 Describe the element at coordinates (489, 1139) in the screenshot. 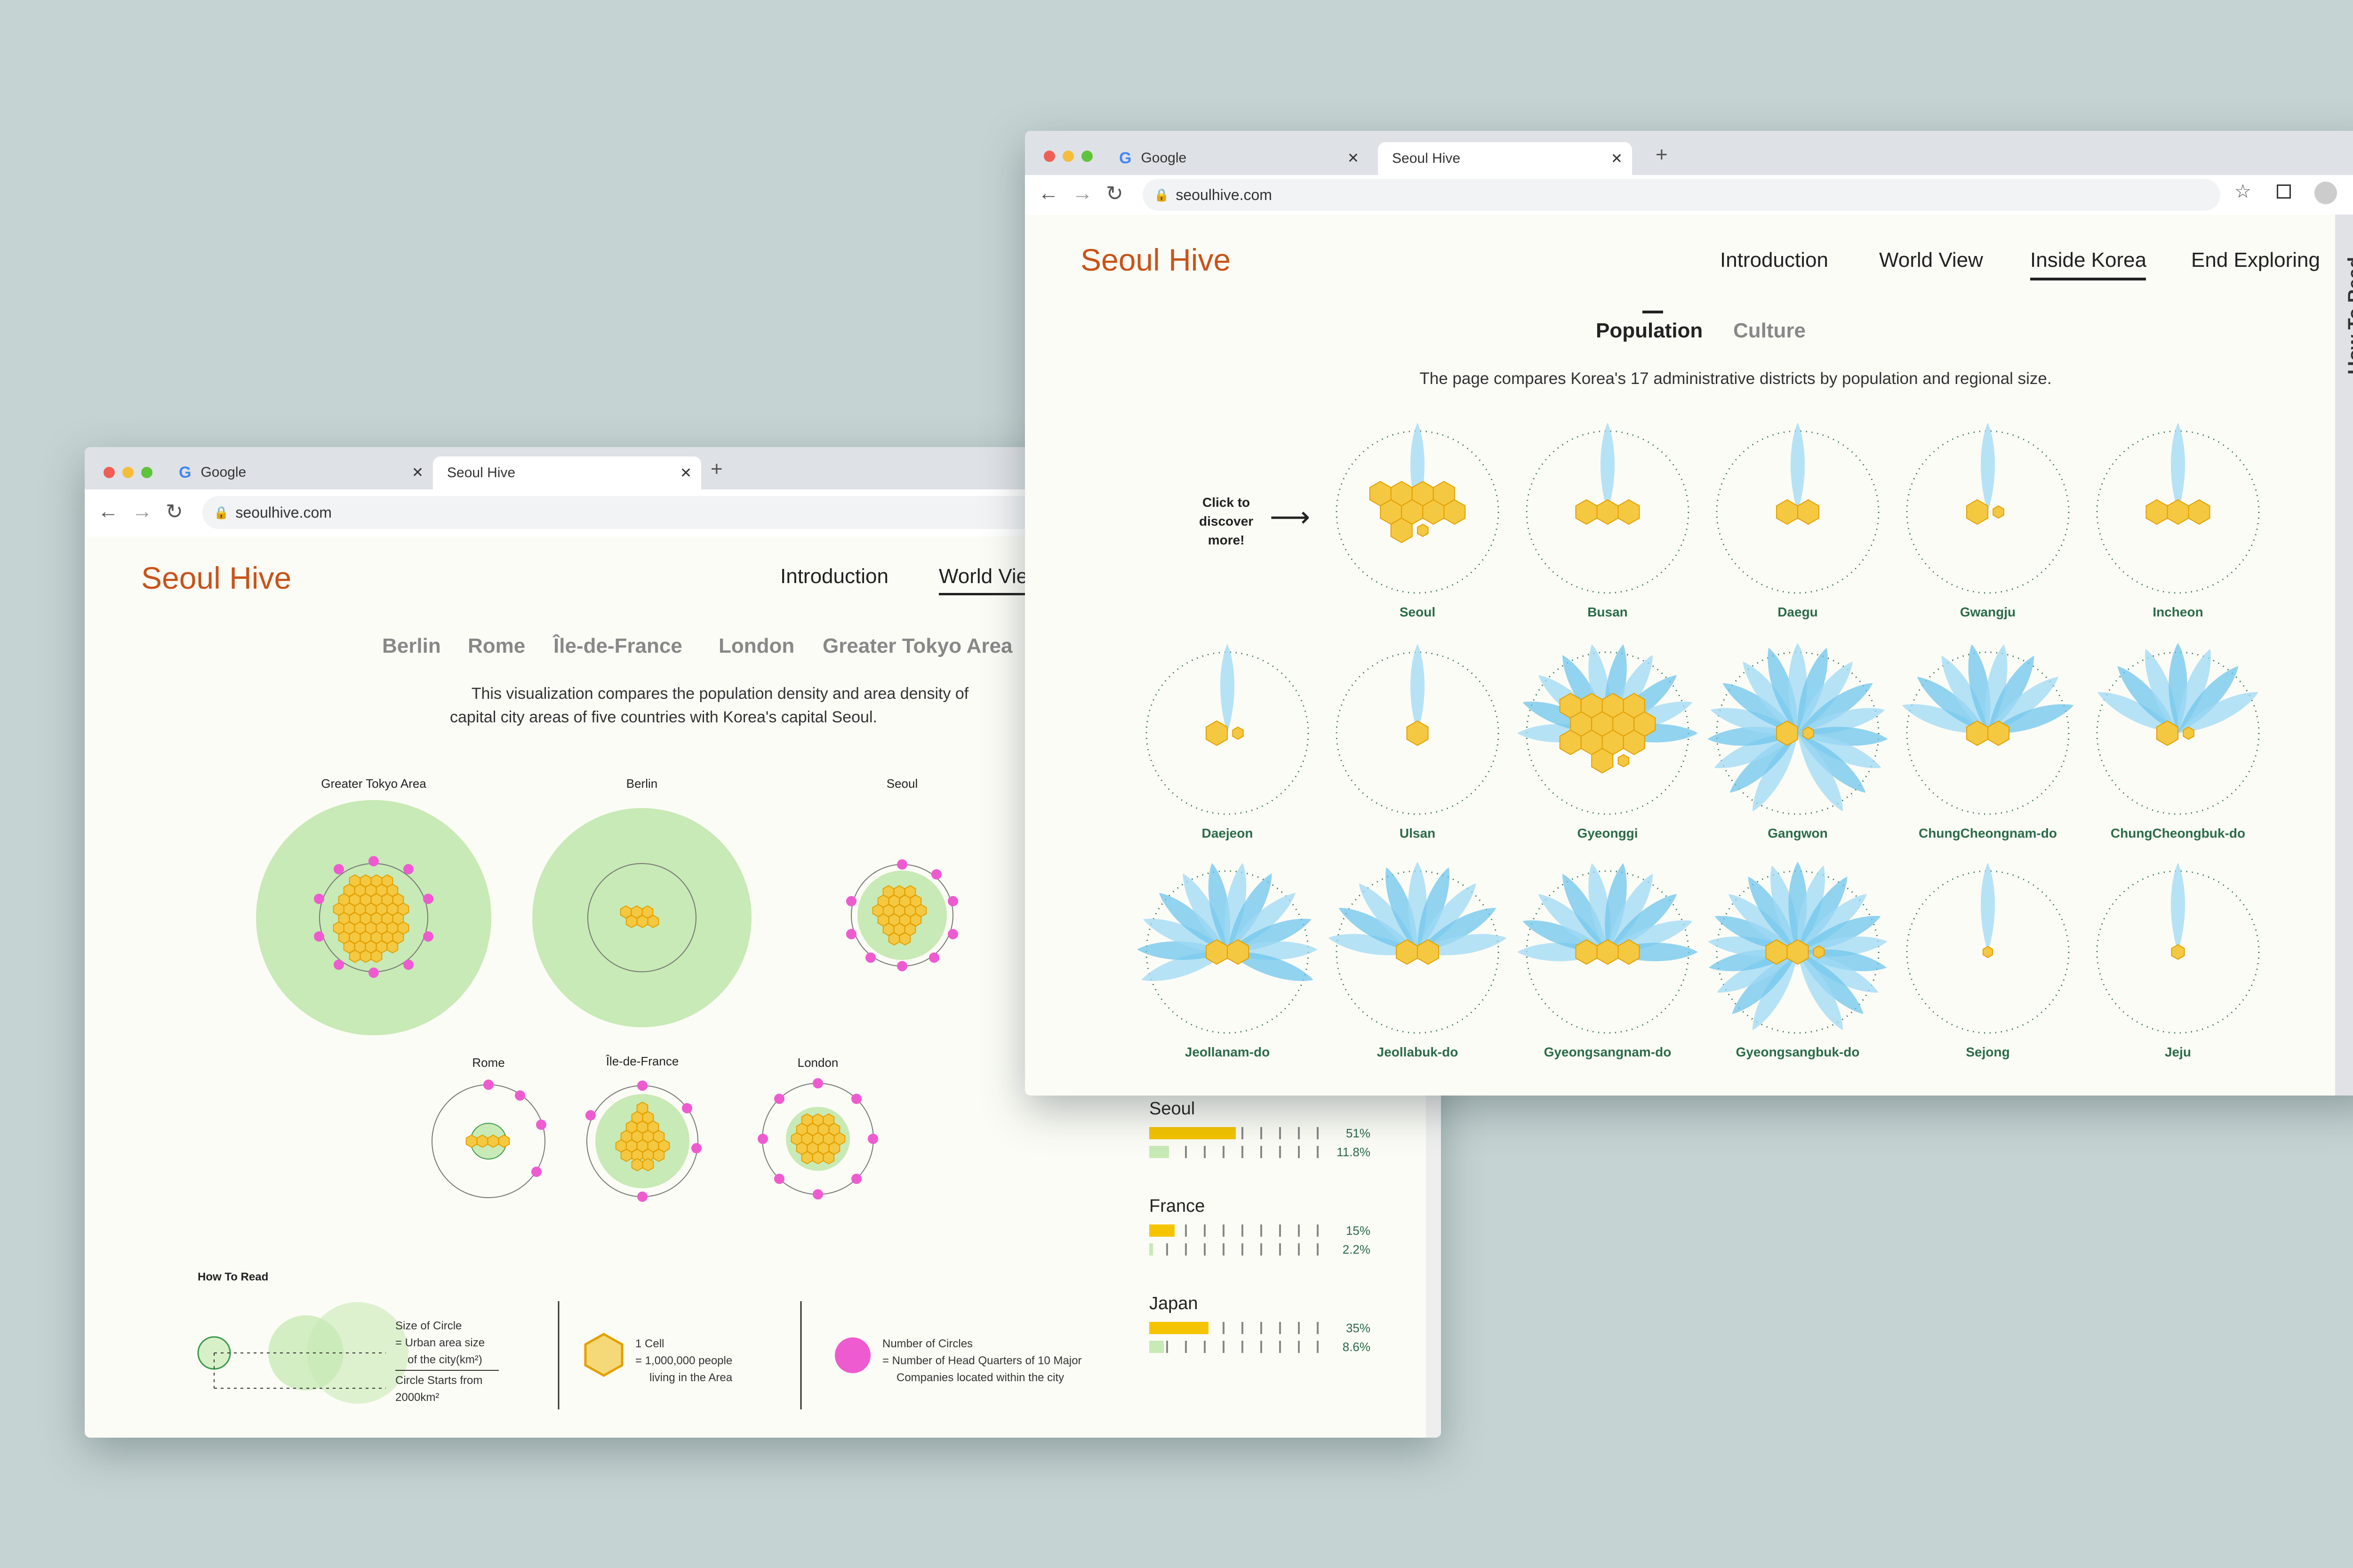

I see `city-rome` at that location.